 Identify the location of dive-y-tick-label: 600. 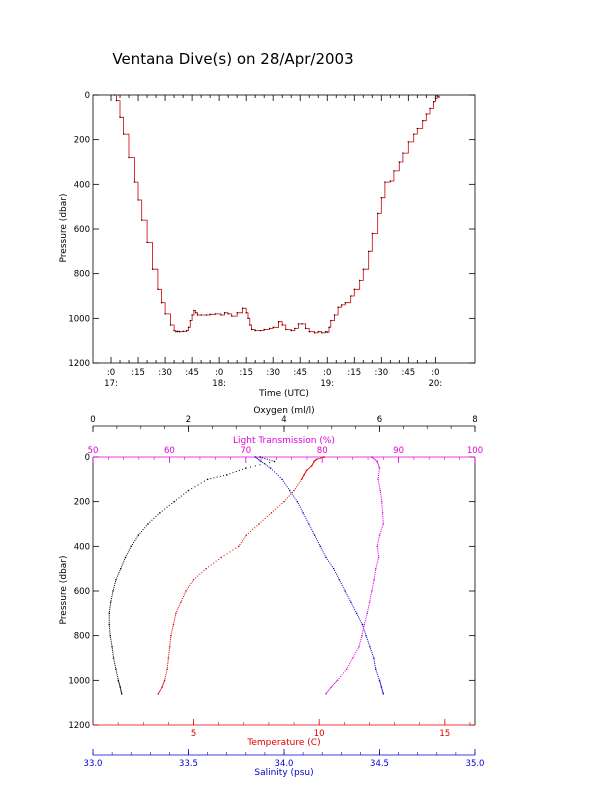
(82, 230).